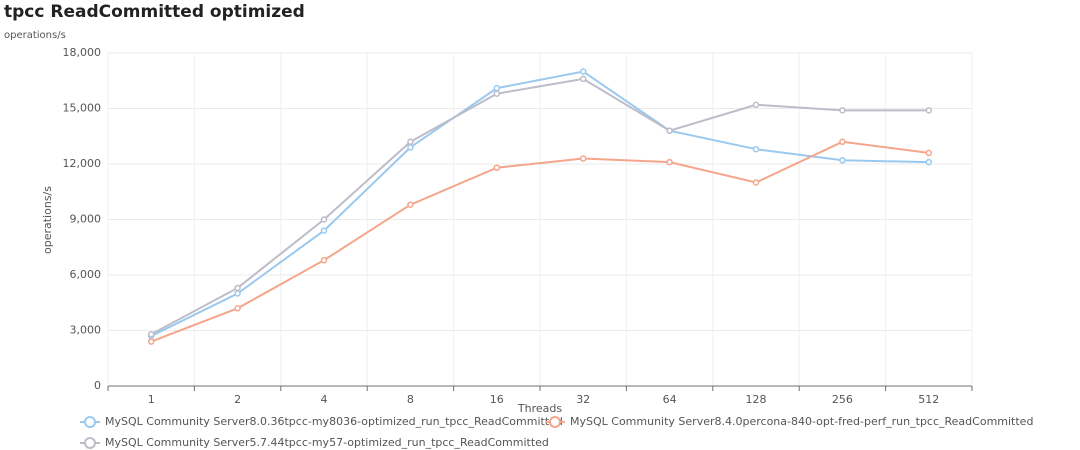  Describe the element at coordinates (35, 35) in the screenshot. I see `chart-subtitle: operations/s` at that location.